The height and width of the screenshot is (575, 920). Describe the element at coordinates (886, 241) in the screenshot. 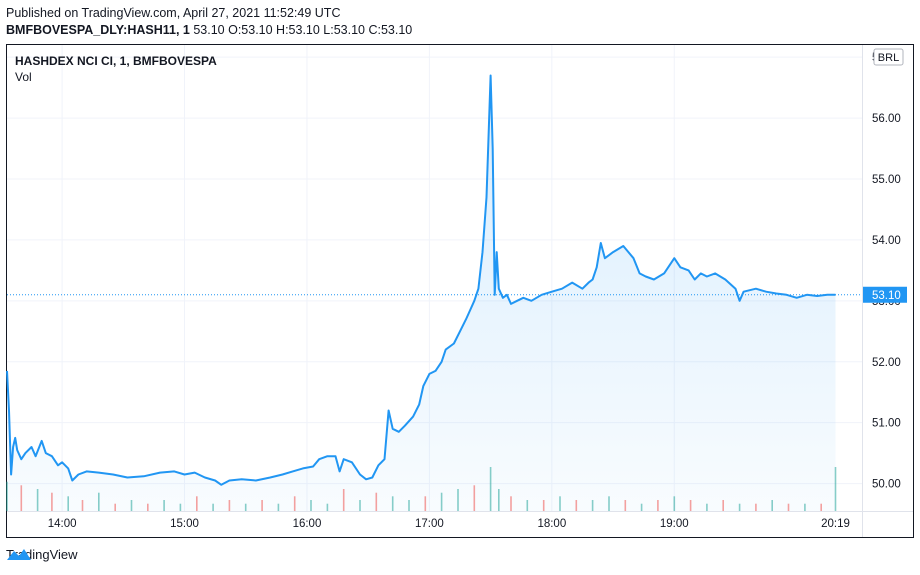

I see `y-tick-label: 54.00` at that location.